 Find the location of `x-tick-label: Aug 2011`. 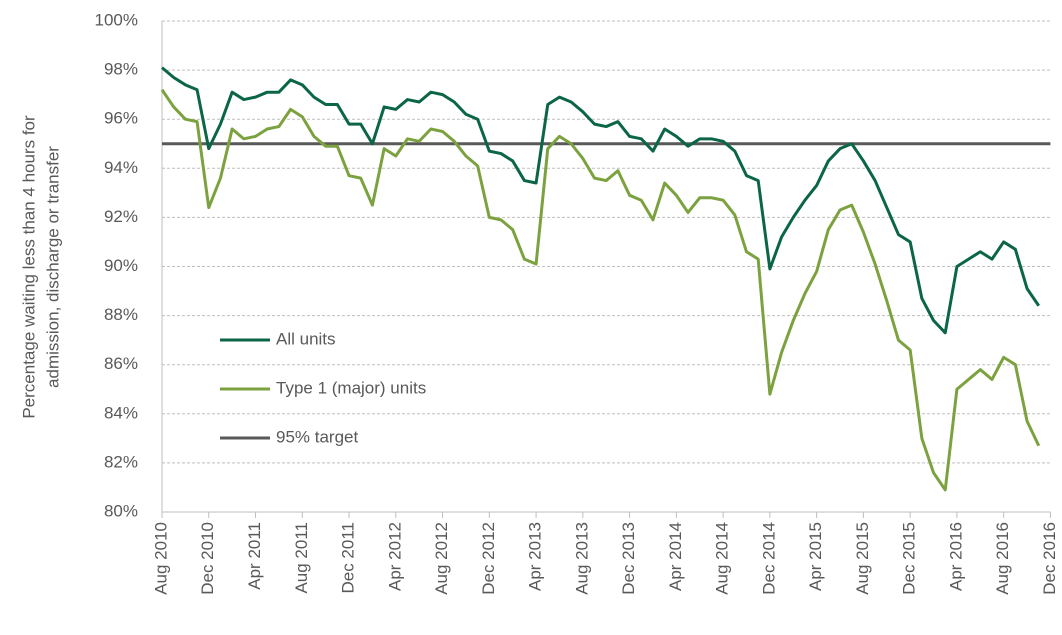

x-tick-label: Aug 2011 is located at coordinates (301, 558).